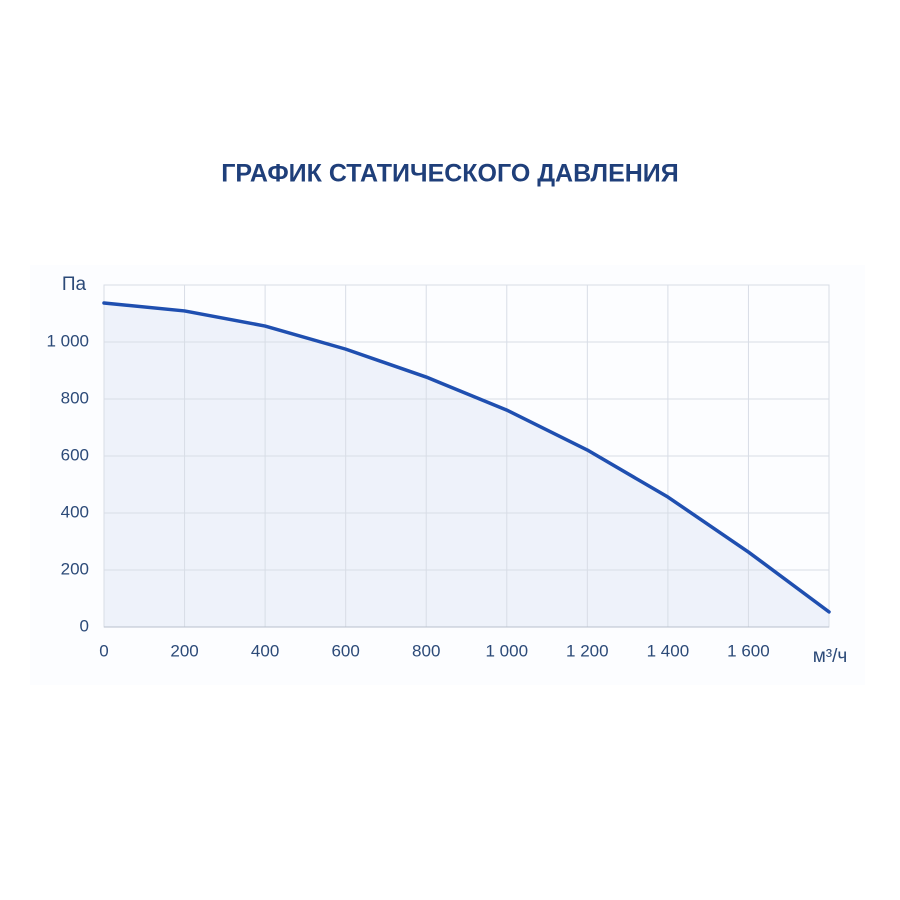 The width and height of the screenshot is (900, 900). I want to click on y-tick-label: 200, so click(75, 568).